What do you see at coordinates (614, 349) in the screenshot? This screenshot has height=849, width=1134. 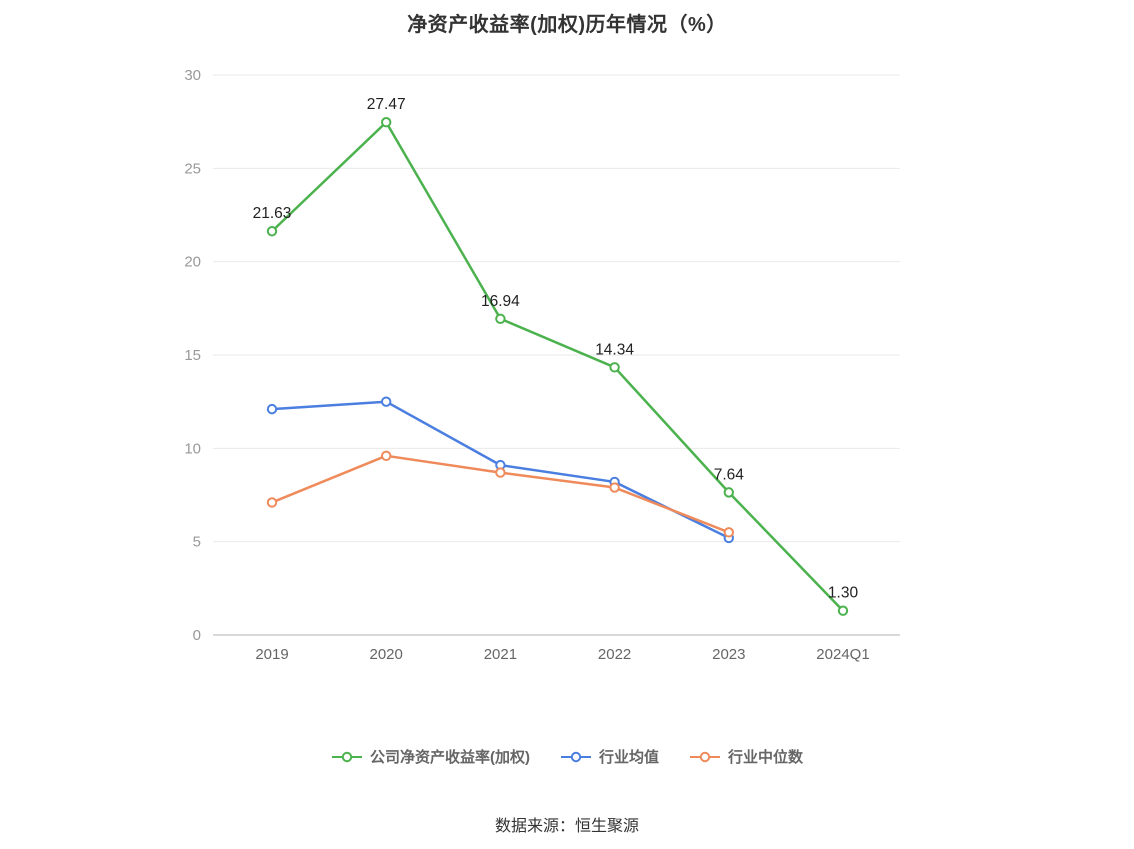 I see `data-label: 14.34` at bounding box center [614, 349].